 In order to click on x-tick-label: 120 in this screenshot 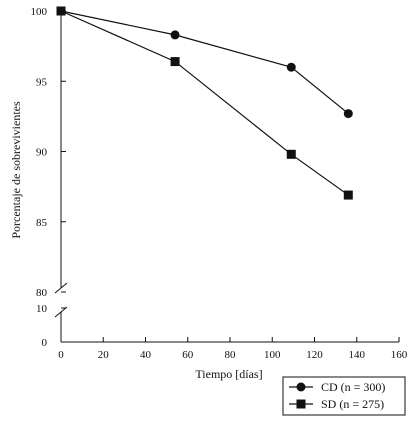, I will do `click(314, 355)`.